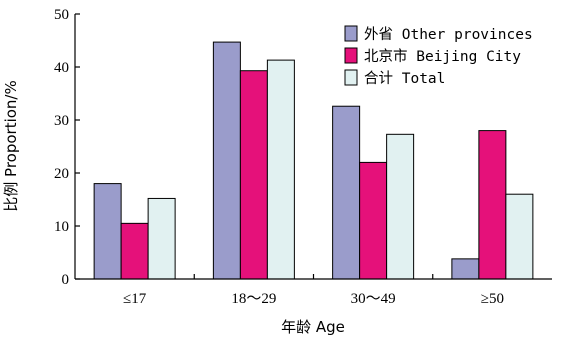  Describe the element at coordinates (67, 147) in the screenshot. I see `y-axis-ticks: 0 10 20 30 40 50` at that location.